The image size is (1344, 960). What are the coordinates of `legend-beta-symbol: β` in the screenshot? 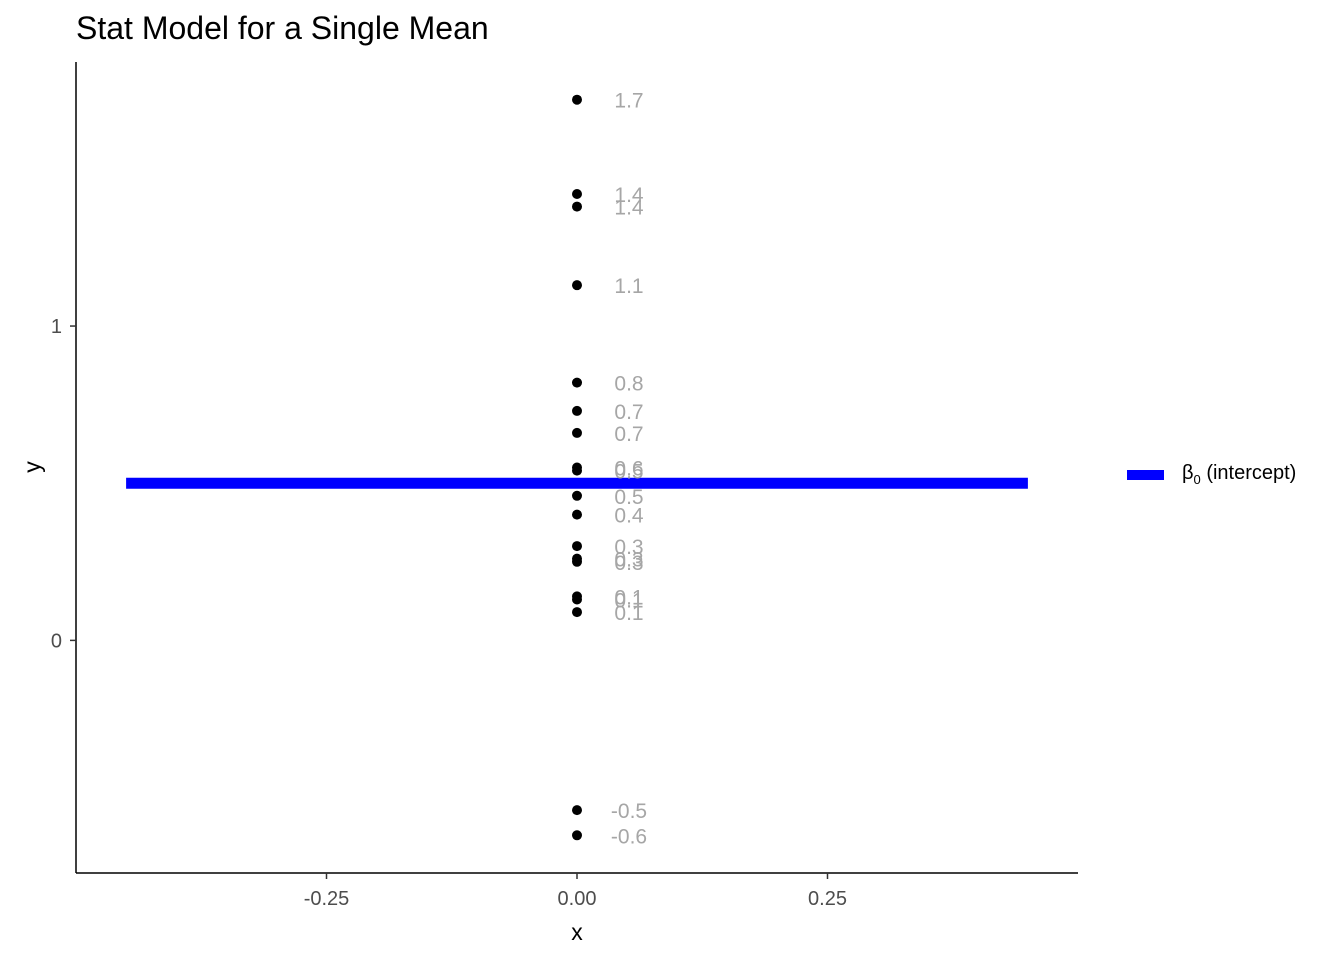 It's located at (1188, 473).